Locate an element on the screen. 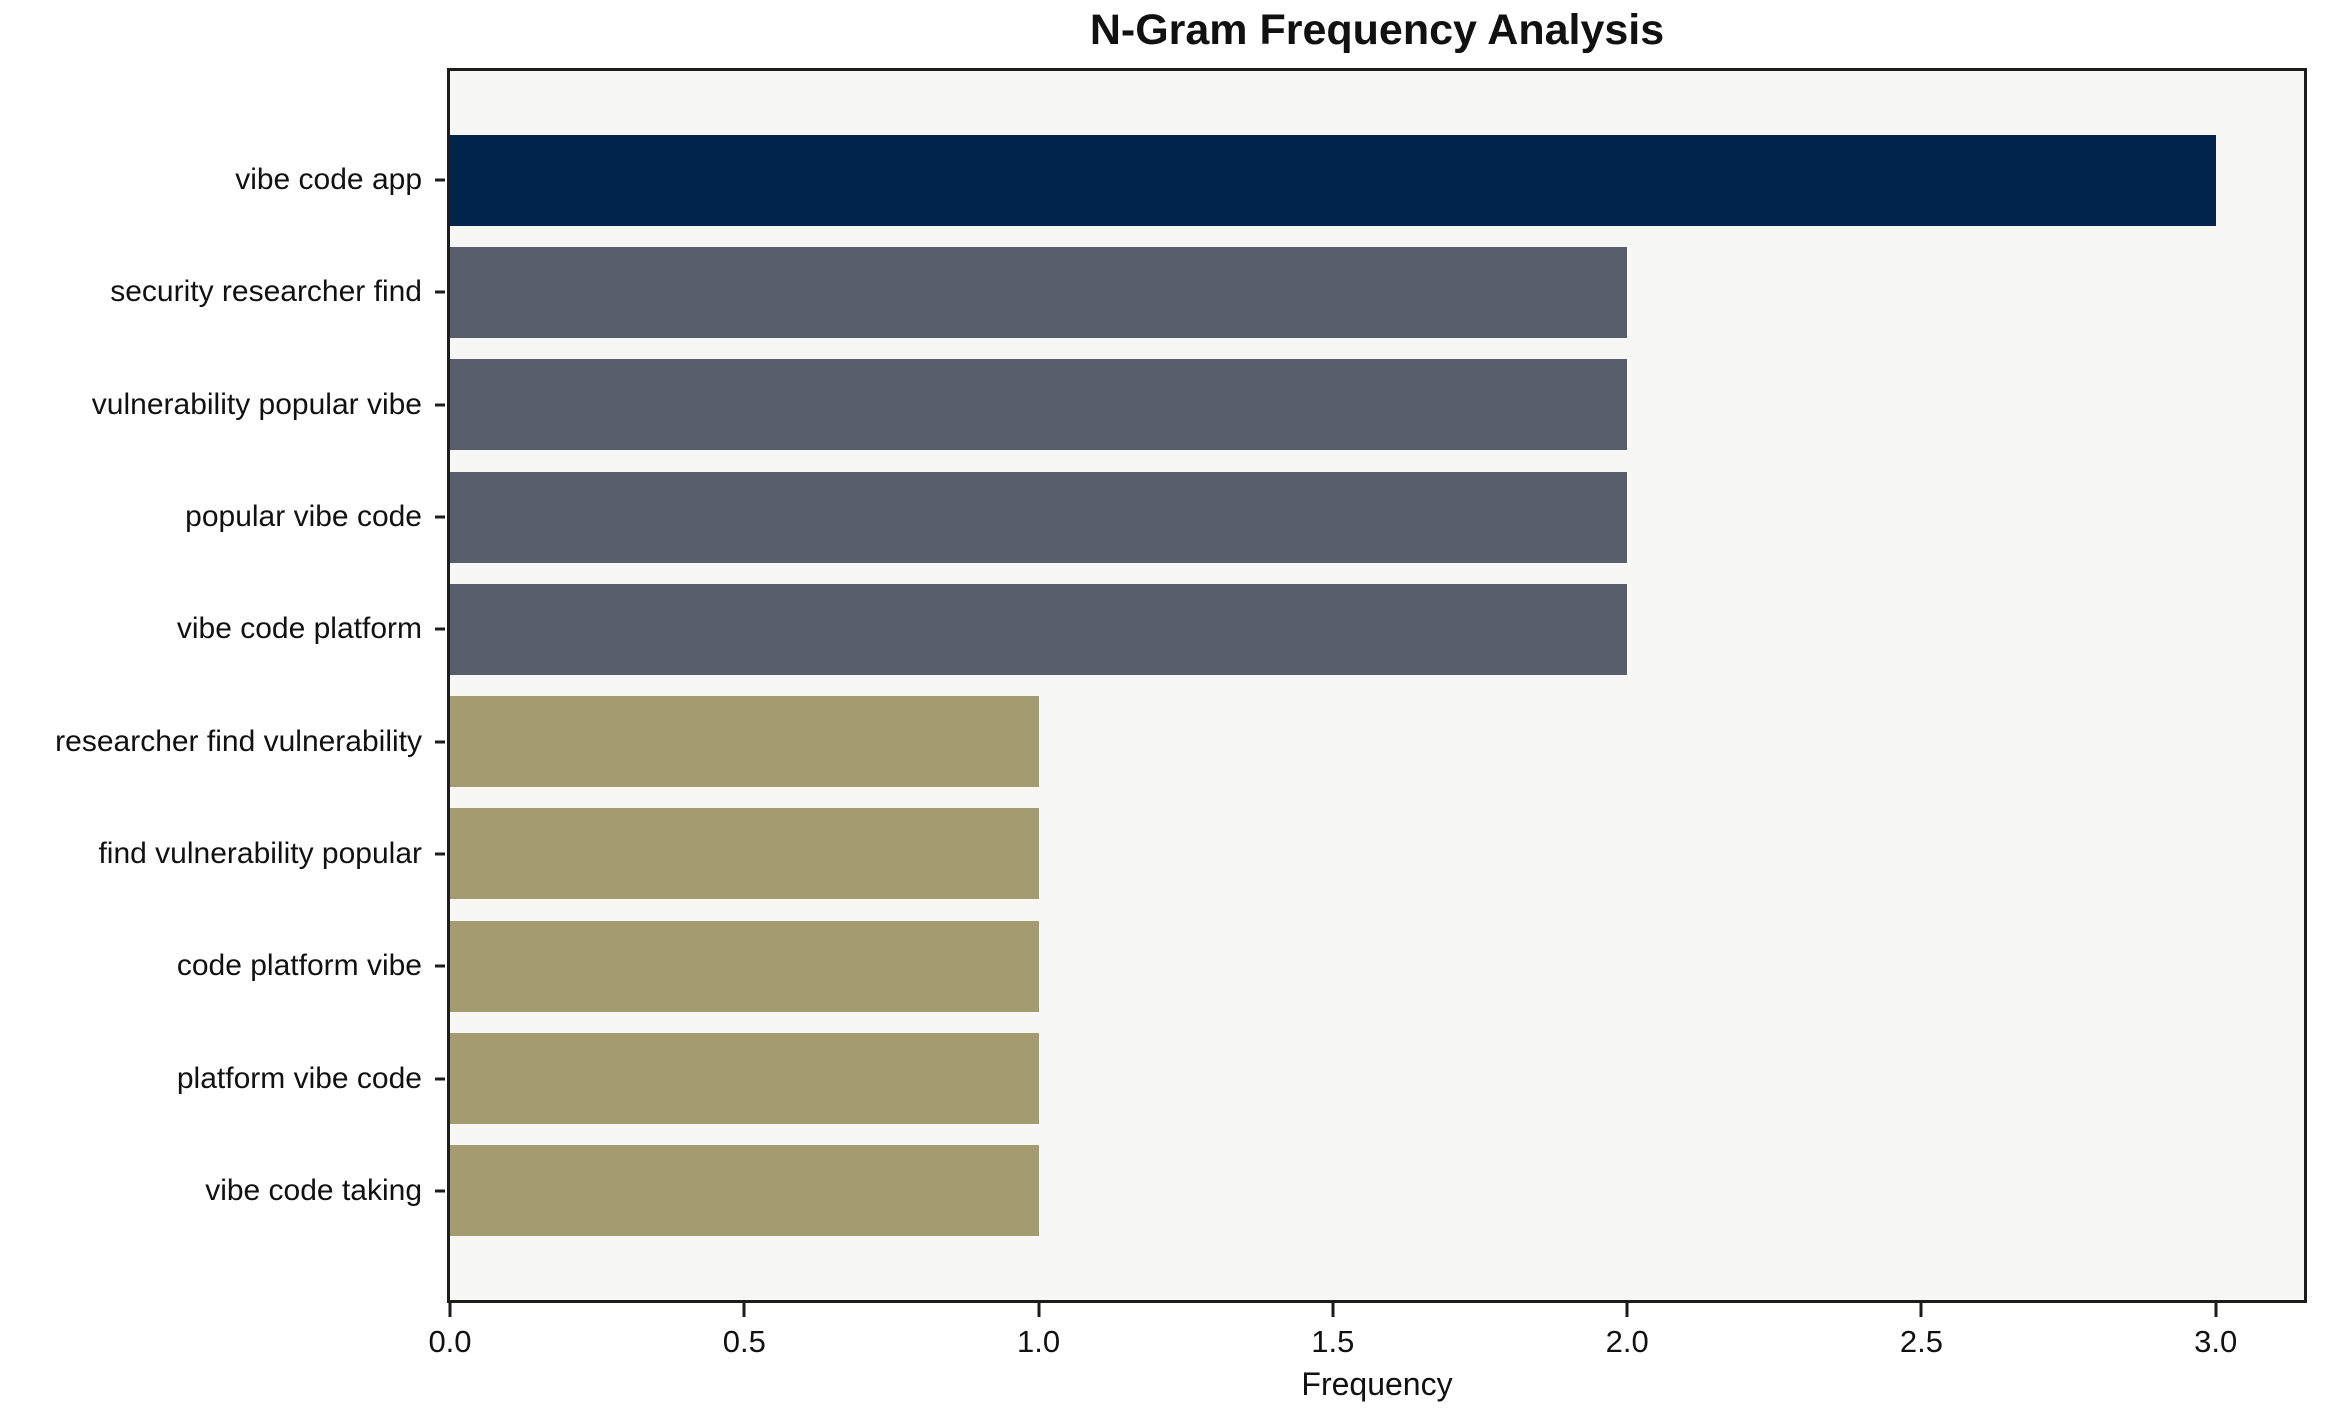 The height and width of the screenshot is (1414, 2326). y-tick-label: vibe code app is located at coordinates (328, 180).